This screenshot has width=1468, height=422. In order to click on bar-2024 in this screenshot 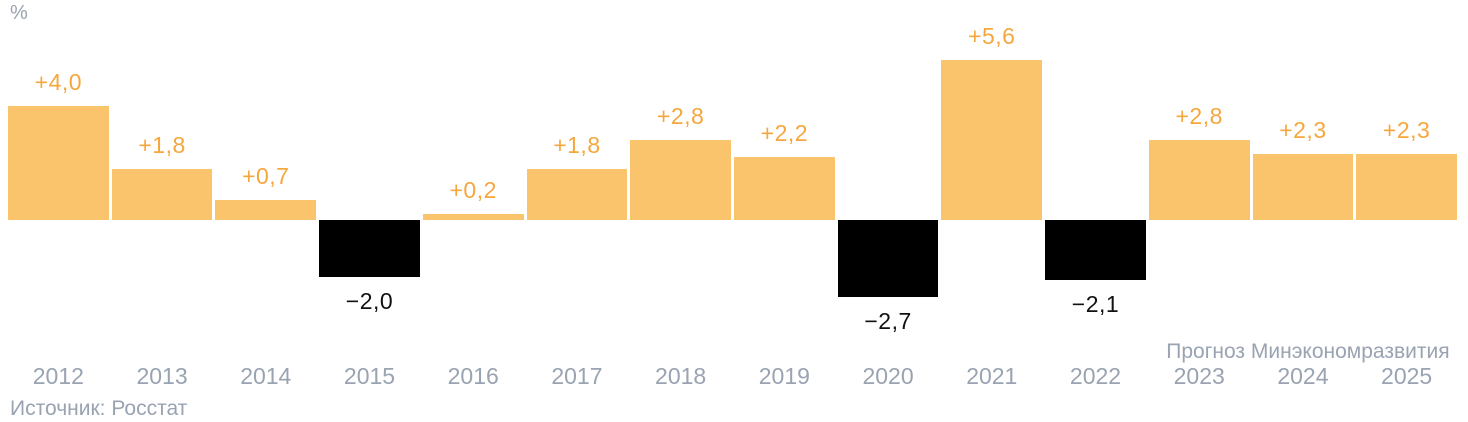, I will do `click(1303, 187)`.